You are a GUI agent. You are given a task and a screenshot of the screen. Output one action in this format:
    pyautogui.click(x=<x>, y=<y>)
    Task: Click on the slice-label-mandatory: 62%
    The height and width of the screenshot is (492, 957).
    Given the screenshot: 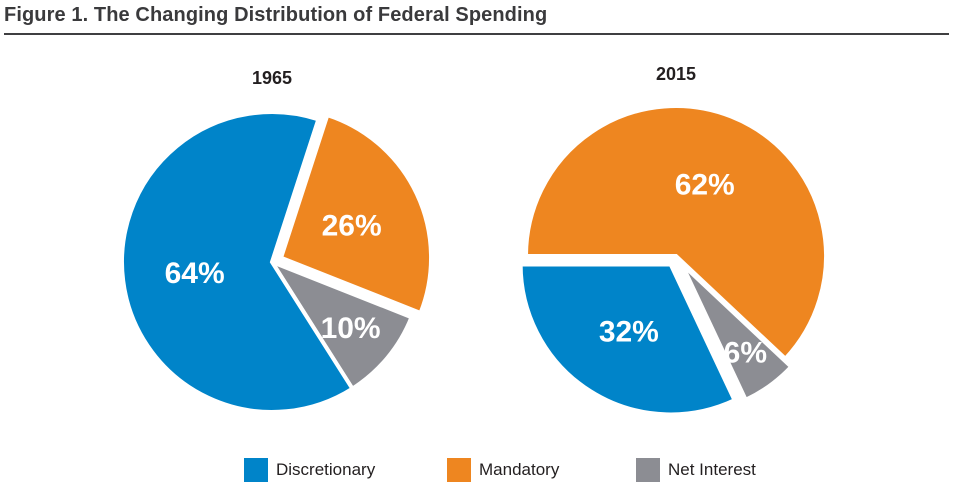 What is the action you would take?
    pyautogui.click(x=705, y=184)
    